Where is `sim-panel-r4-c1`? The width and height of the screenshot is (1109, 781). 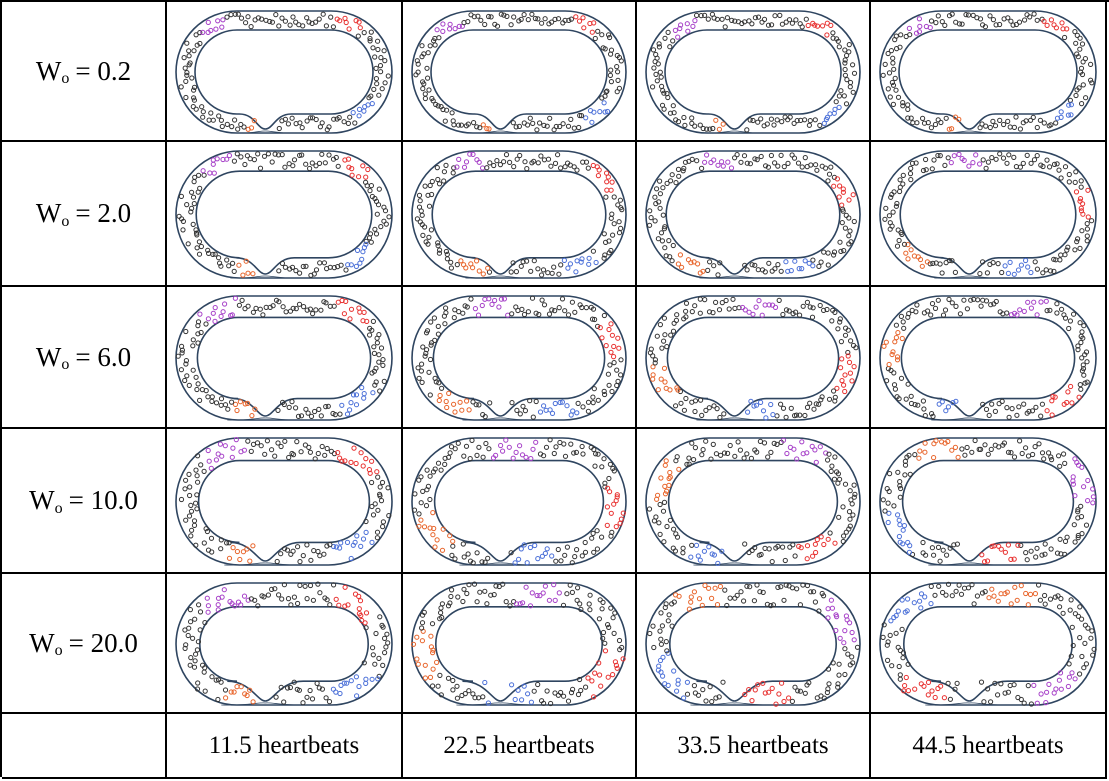
sim-panel-r4-c1 is located at coordinates (285, 501).